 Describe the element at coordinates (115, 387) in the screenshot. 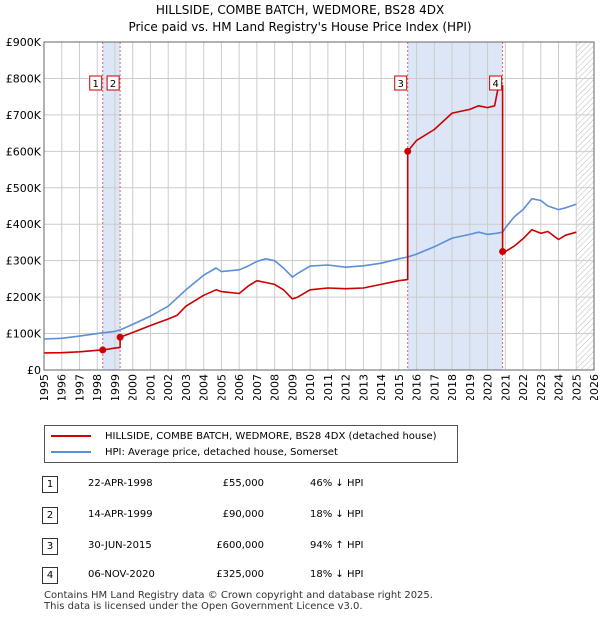

I see `x-tick-label: 1999` at that location.